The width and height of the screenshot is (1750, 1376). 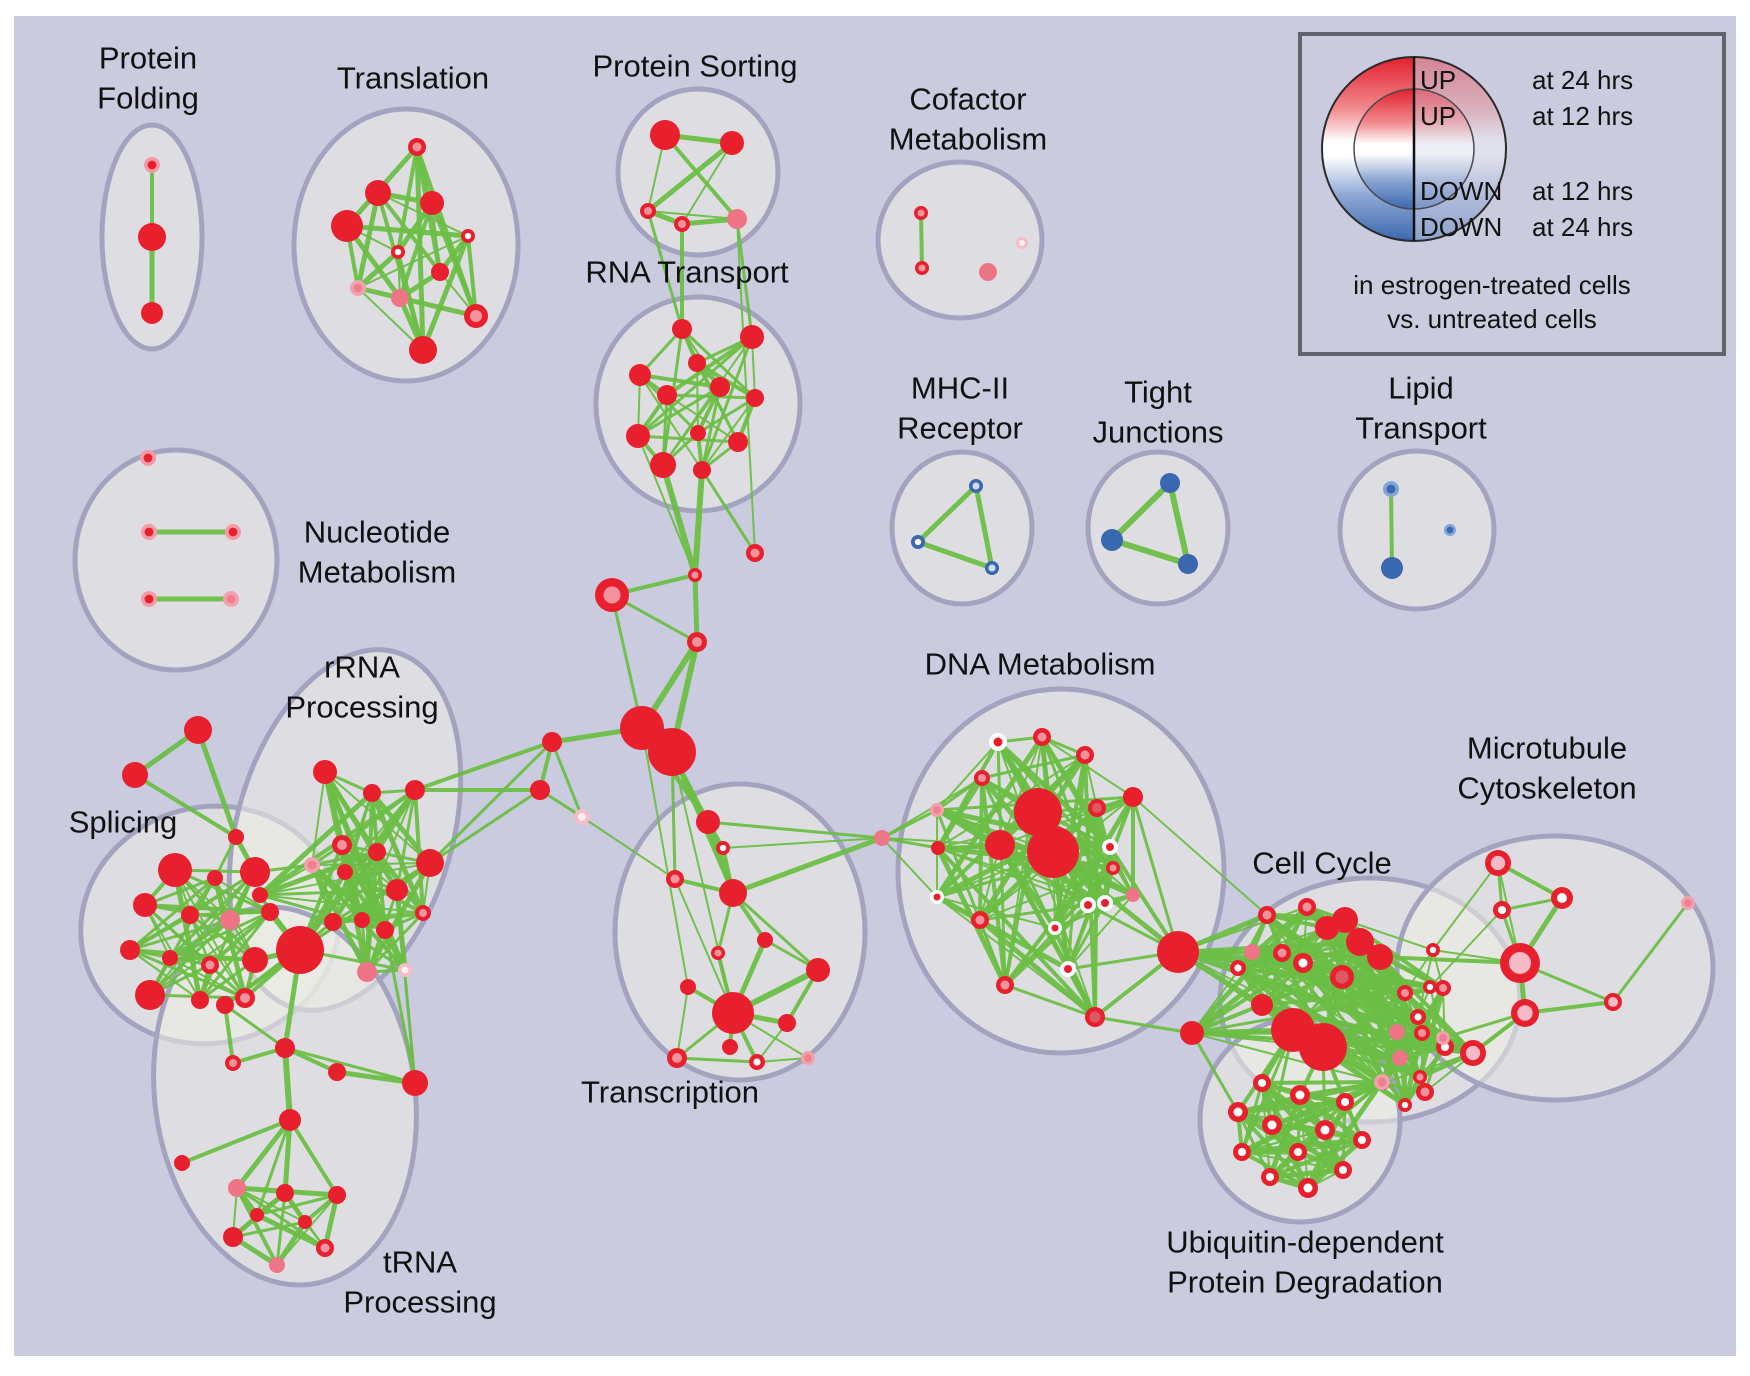 What do you see at coordinates (968, 139) in the screenshot?
I see `cluster-label-cofactor-metabolism: Metabolism` at bounding box center [968, 139].